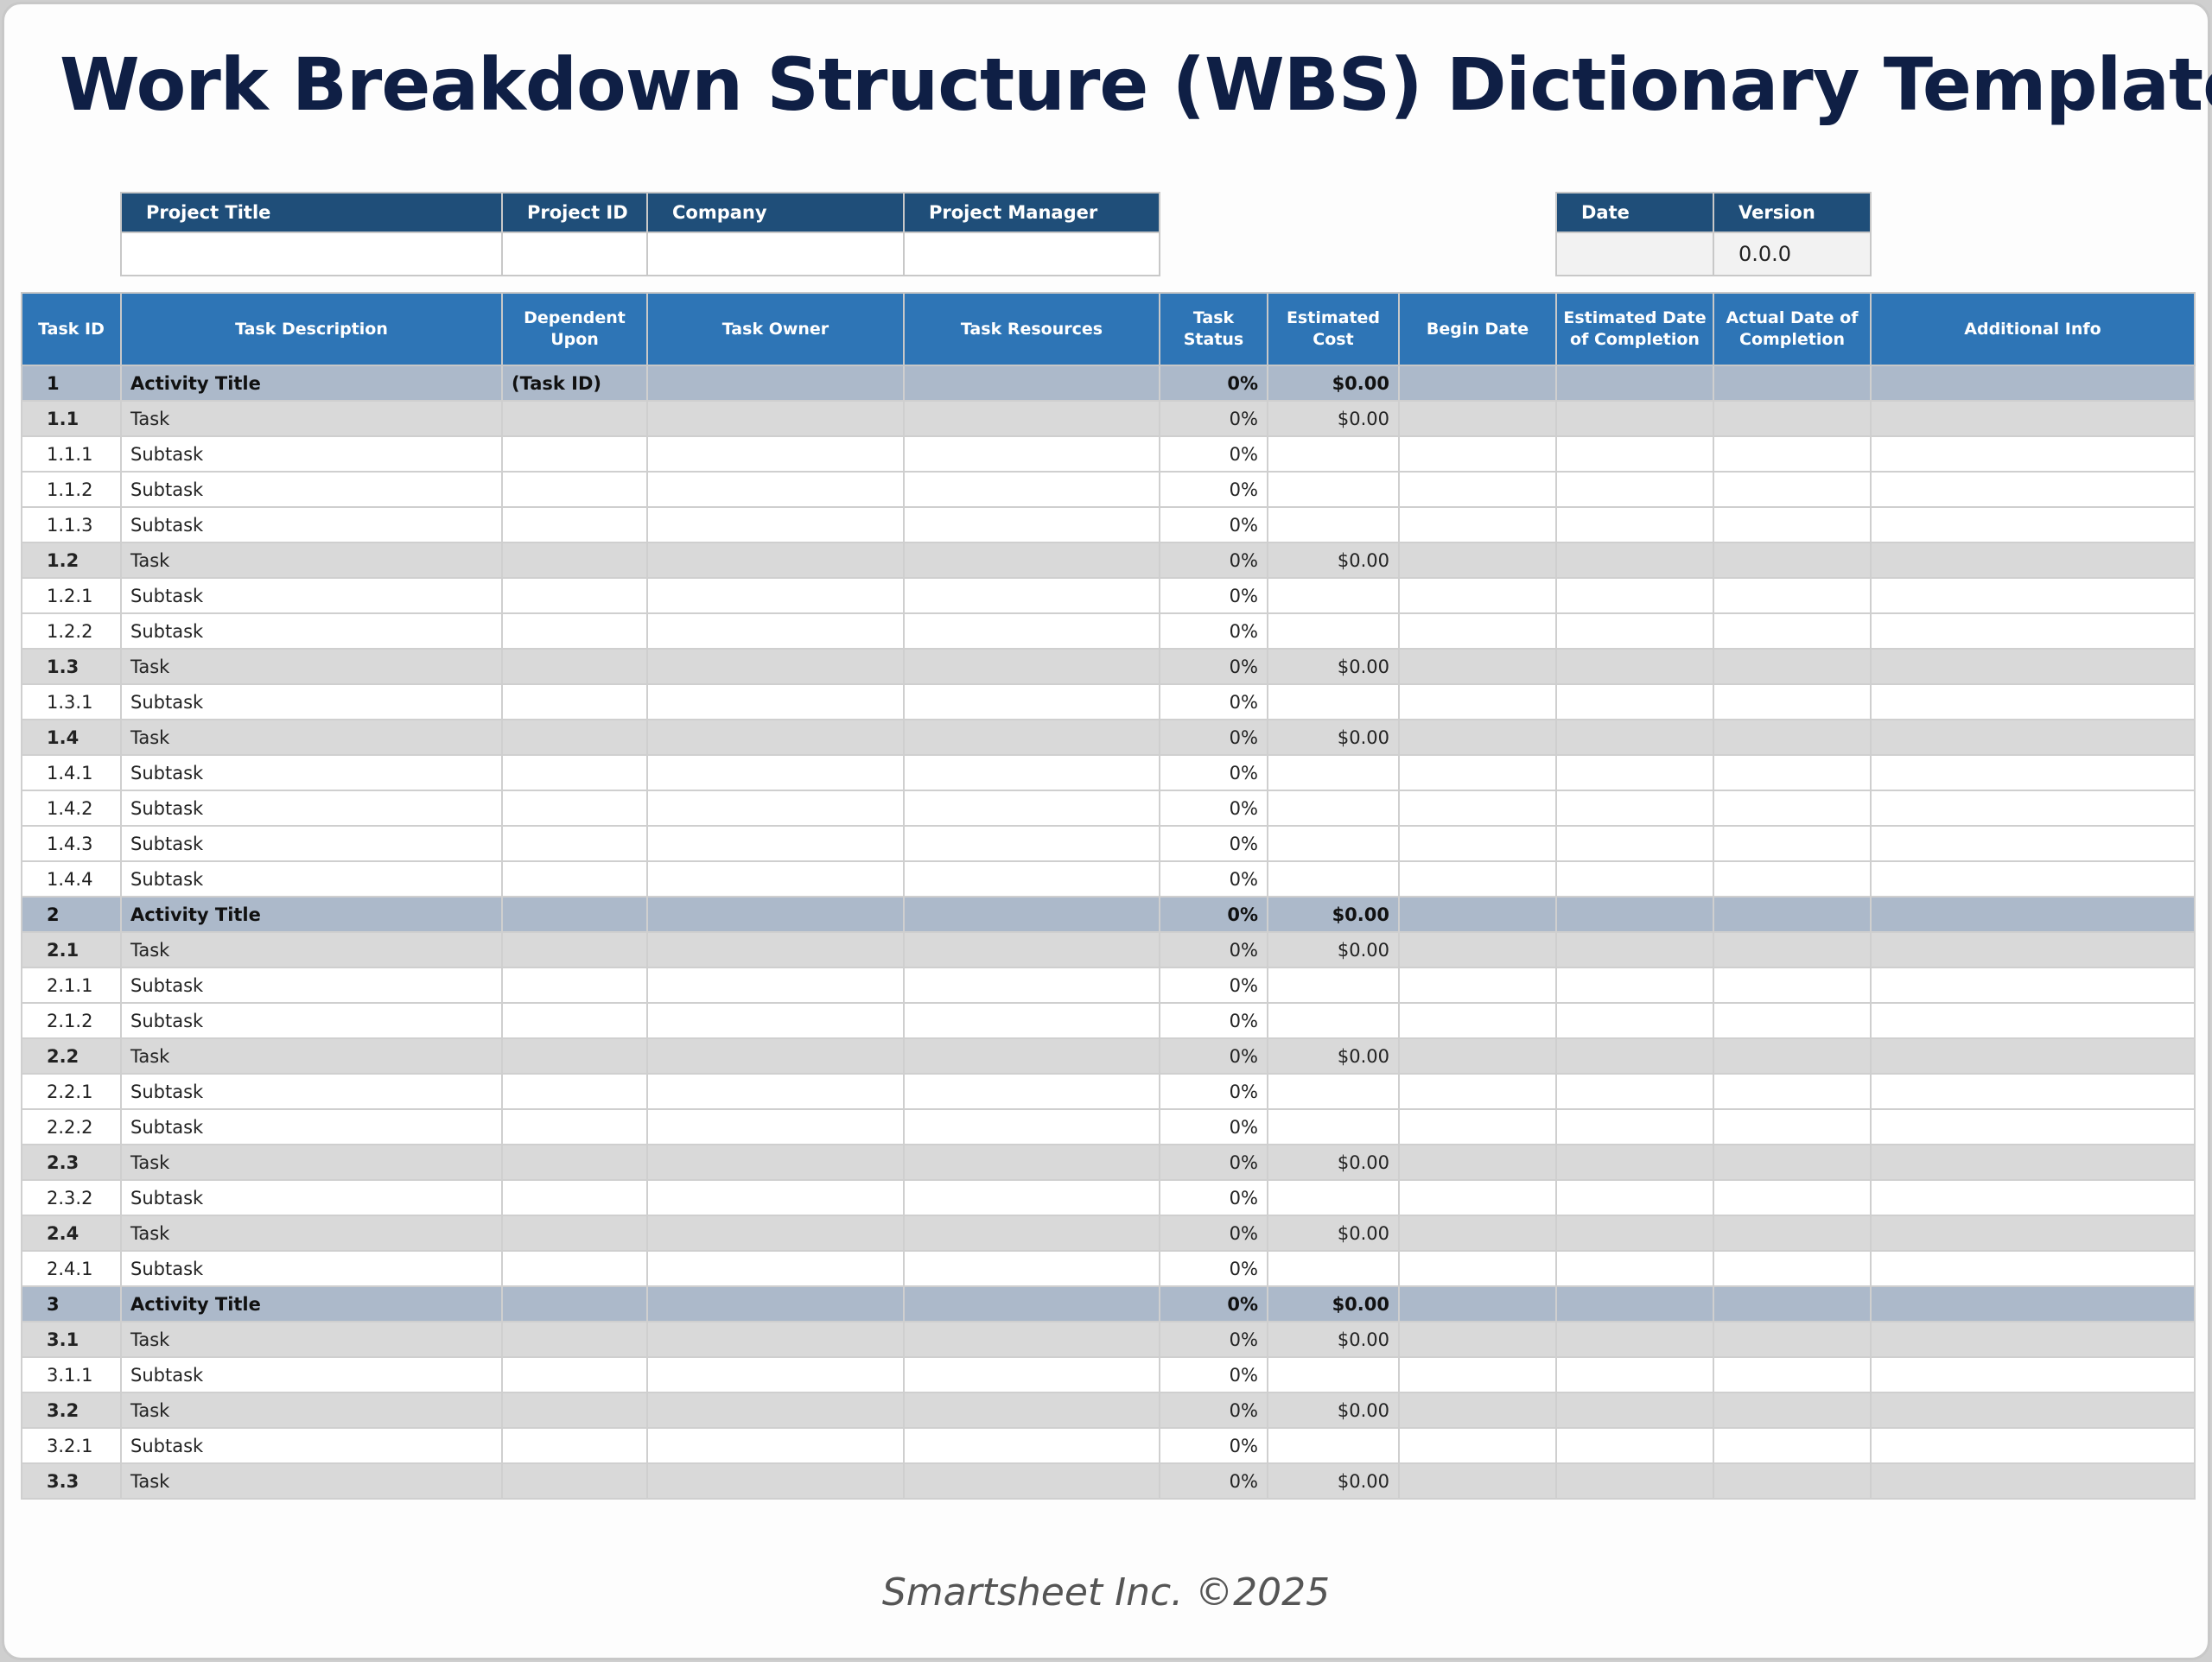 The width and height of the screenshot is (2212, 1662). Describe the element at coordinates (71, 418) in the screenshot. I see `task-id-cell: 1.1` at that location.